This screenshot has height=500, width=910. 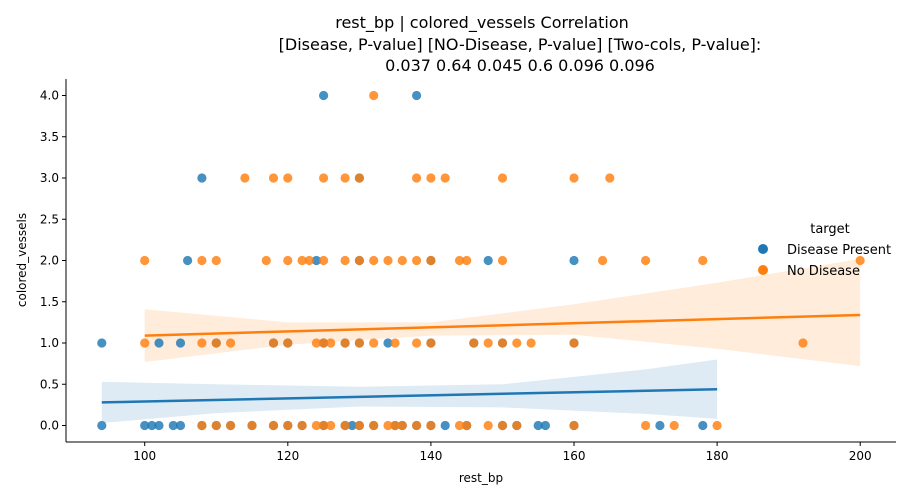 I want to click on ci-band-disease-present, so click(x=409, y=391).